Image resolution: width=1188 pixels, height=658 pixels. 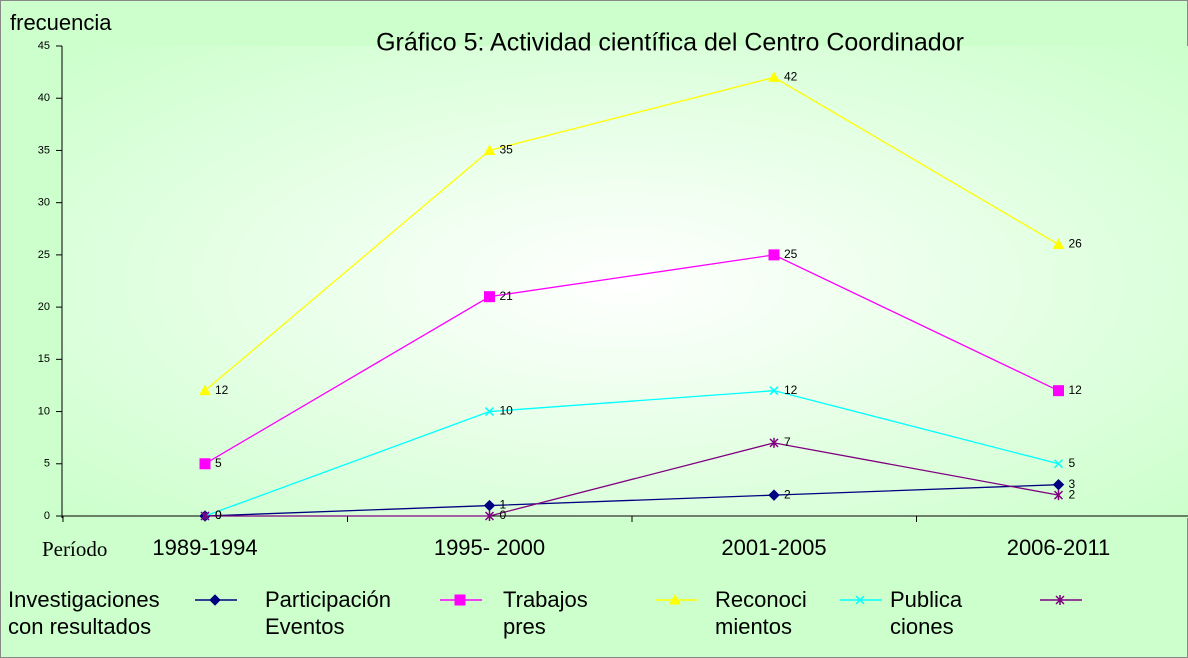 What do you see at coordinates (773, 547) in the screenshot?
I see `x-tick-label: 2001-2005` at bounding box center [773, 547].